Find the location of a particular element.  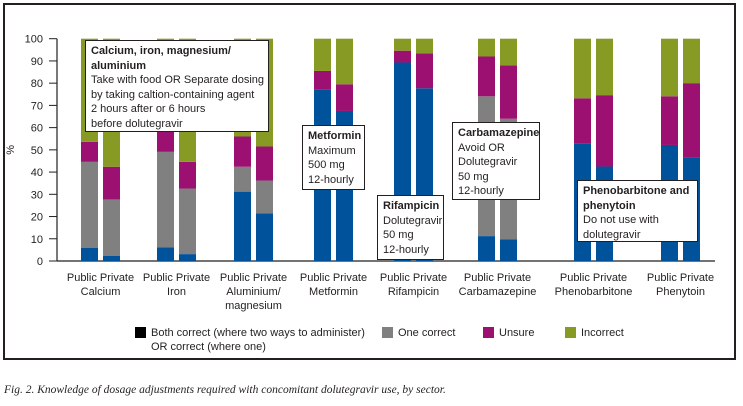

annotation-line: 2 hours after or 6 hours is located at coordinates (148, 109).